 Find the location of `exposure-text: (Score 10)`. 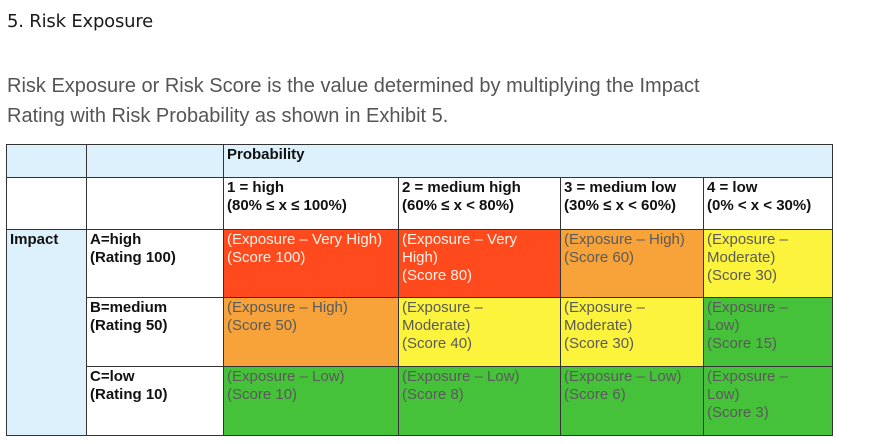

exposure-text: (Score 10) is located at coordinates (262, 394).